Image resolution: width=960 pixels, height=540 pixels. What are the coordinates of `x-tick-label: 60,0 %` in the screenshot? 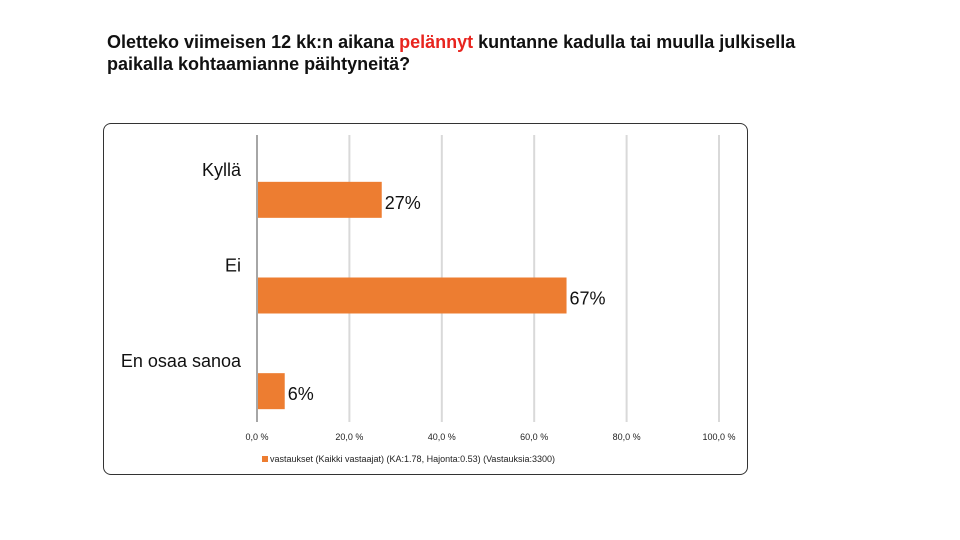 It's located at (534, 437).